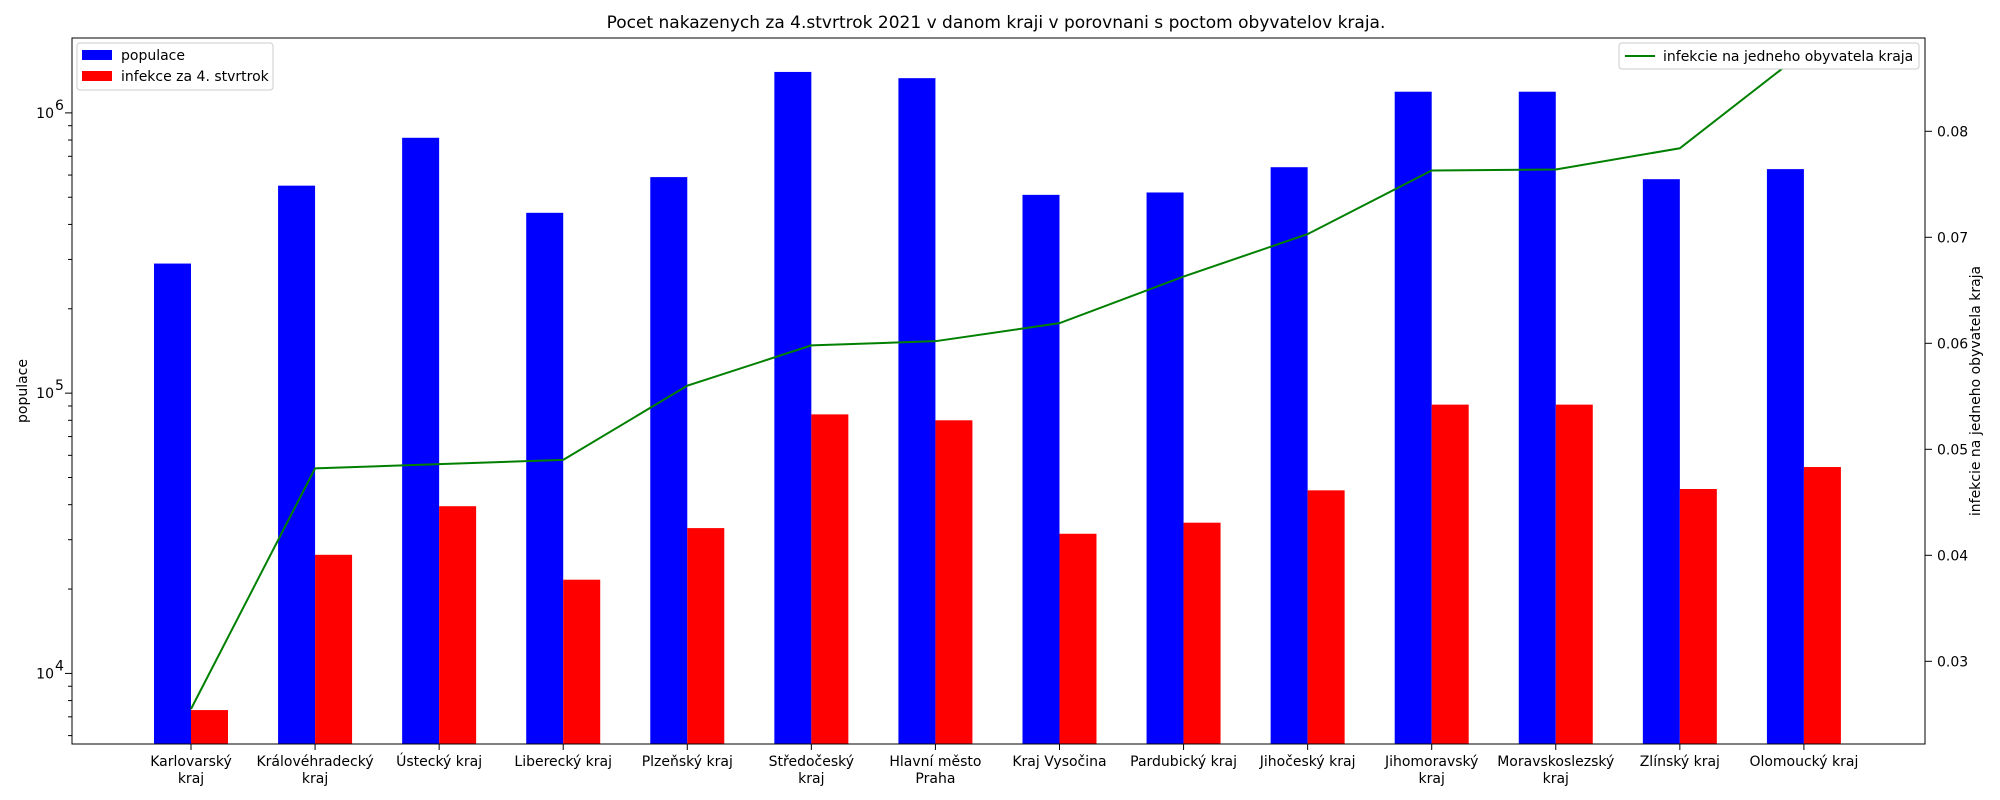  I want to click on legend-left: populace infekce za 4. stvrtrok, so click(175, 66).